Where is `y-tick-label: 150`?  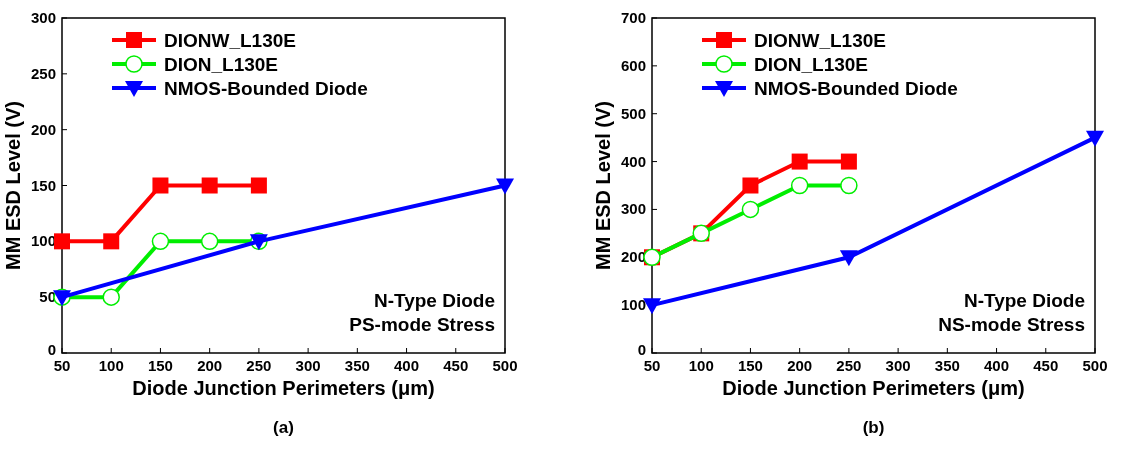 y-tick-label: 150 is located at coordinates (43, 185).